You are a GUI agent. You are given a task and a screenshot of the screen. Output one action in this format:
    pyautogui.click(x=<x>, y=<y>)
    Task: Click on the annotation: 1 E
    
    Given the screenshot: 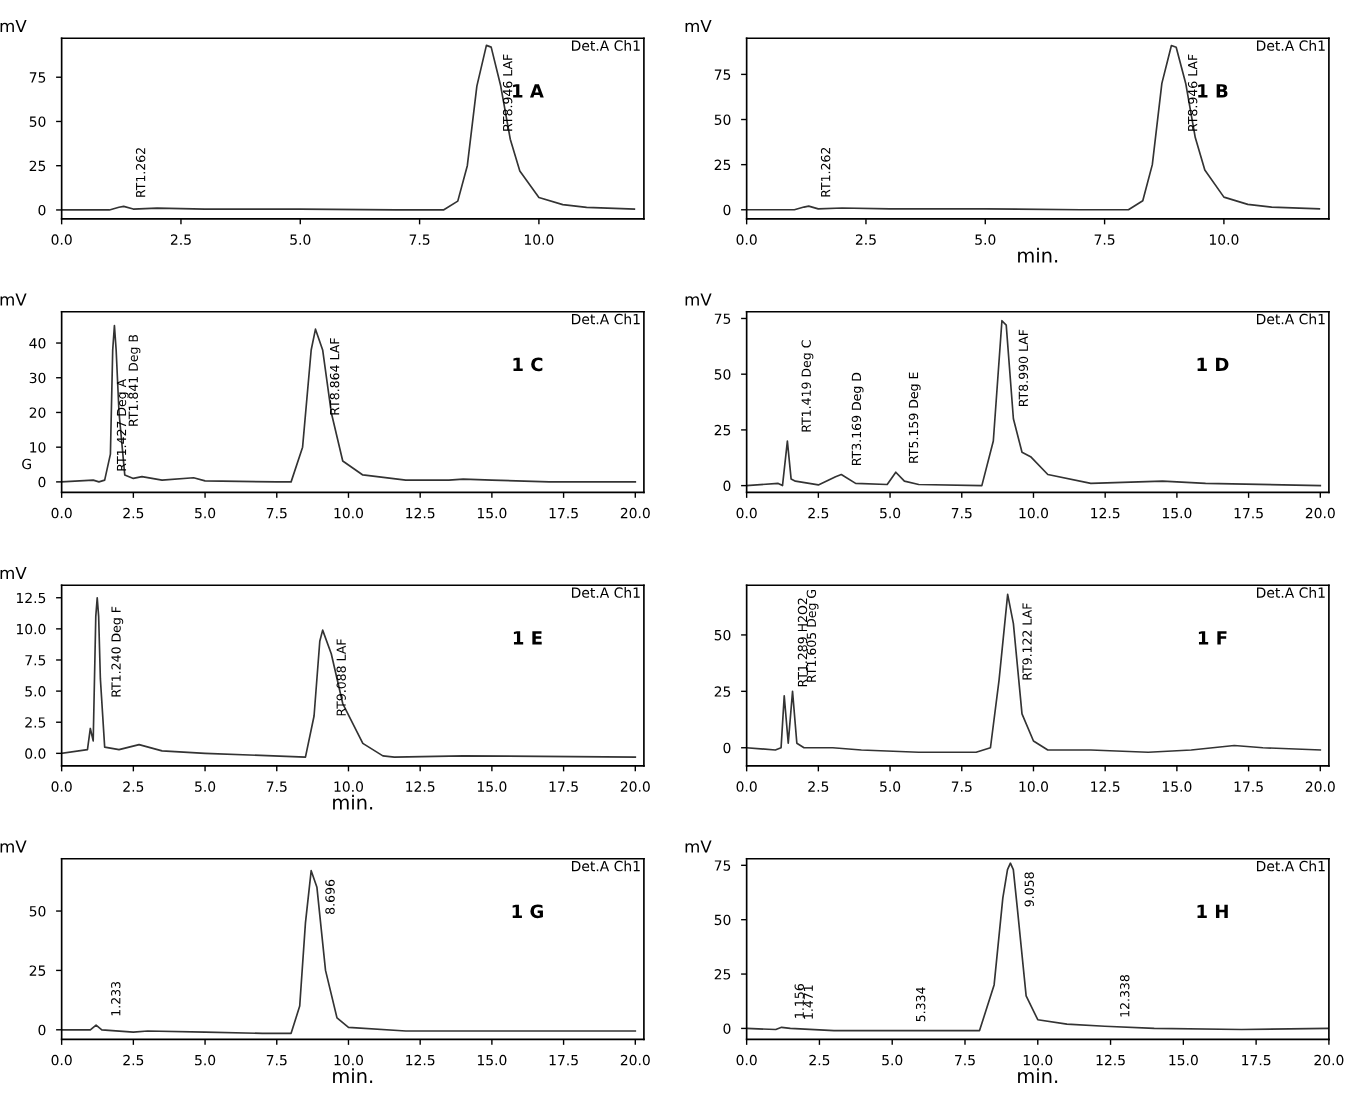 What is the action you would take?
    pyautogui.click(x=527, y=638)
    